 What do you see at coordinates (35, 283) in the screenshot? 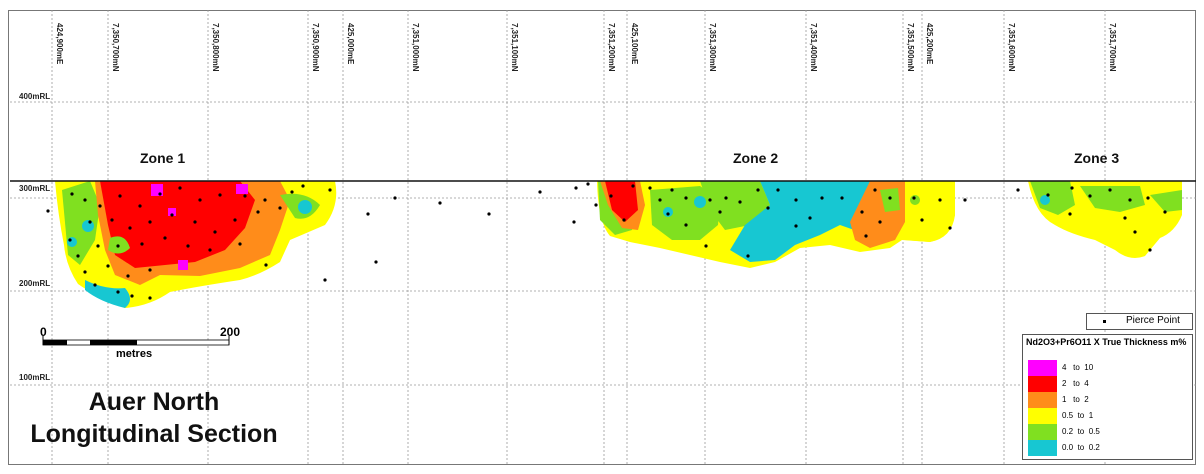
I see `rl-label-200: 200mRL` at bounding box center [35, 283].